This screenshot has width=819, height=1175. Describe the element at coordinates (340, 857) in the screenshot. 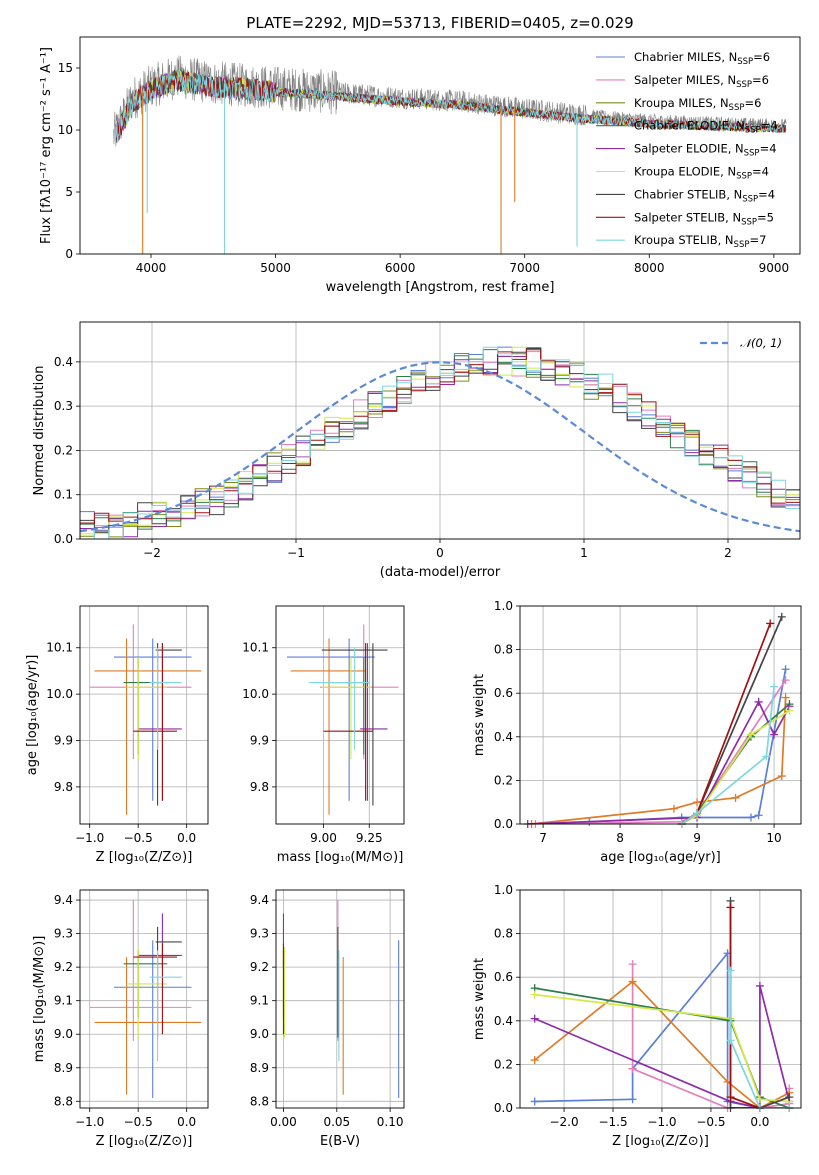

I see `x-axis-label: mass [log₁₀(M/M⊙)]` at that location.